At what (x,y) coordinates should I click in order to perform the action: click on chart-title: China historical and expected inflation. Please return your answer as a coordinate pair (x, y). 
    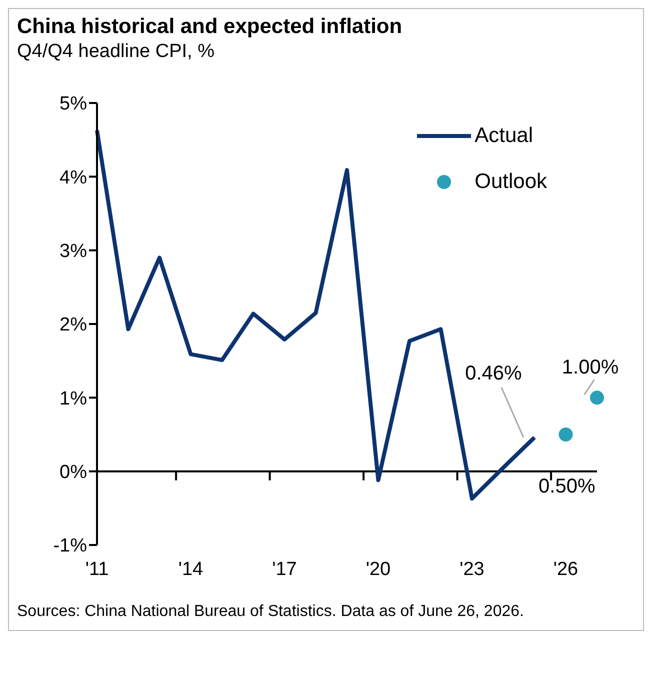
    Looking at the image, I should click on (210, 27).